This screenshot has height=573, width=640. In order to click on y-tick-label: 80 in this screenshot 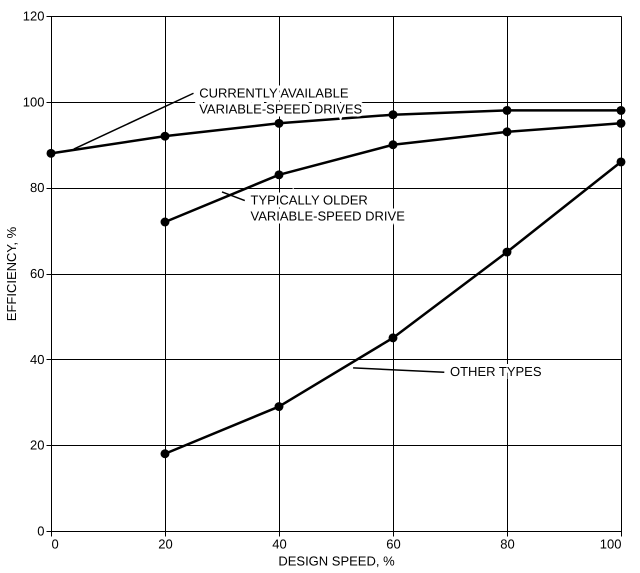, I will do `click(37, 188)`.